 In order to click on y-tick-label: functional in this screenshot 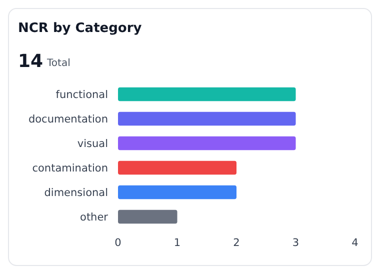, I will do `click(82, 94)`.